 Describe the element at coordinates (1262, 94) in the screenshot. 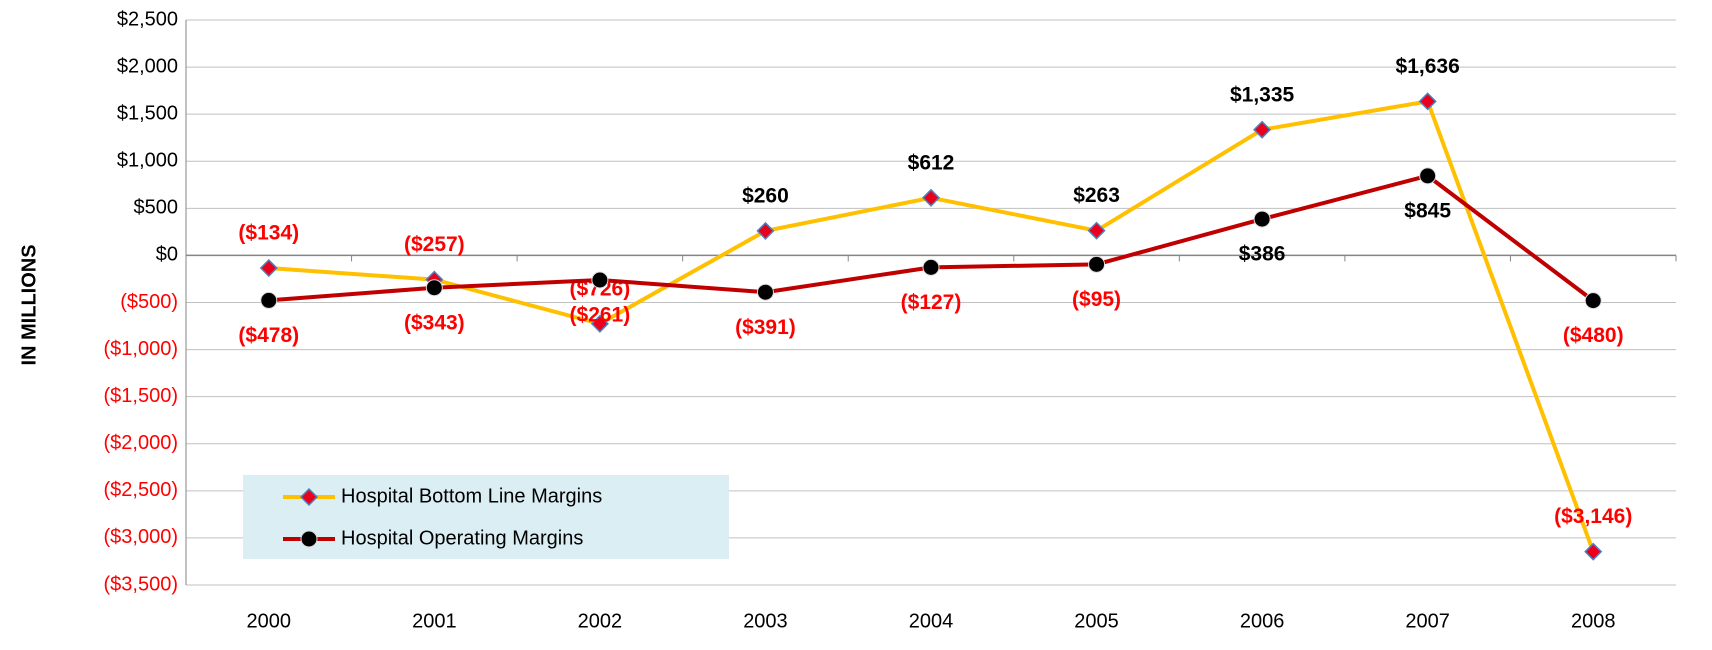

I see `value-label: $1,335` at that location.